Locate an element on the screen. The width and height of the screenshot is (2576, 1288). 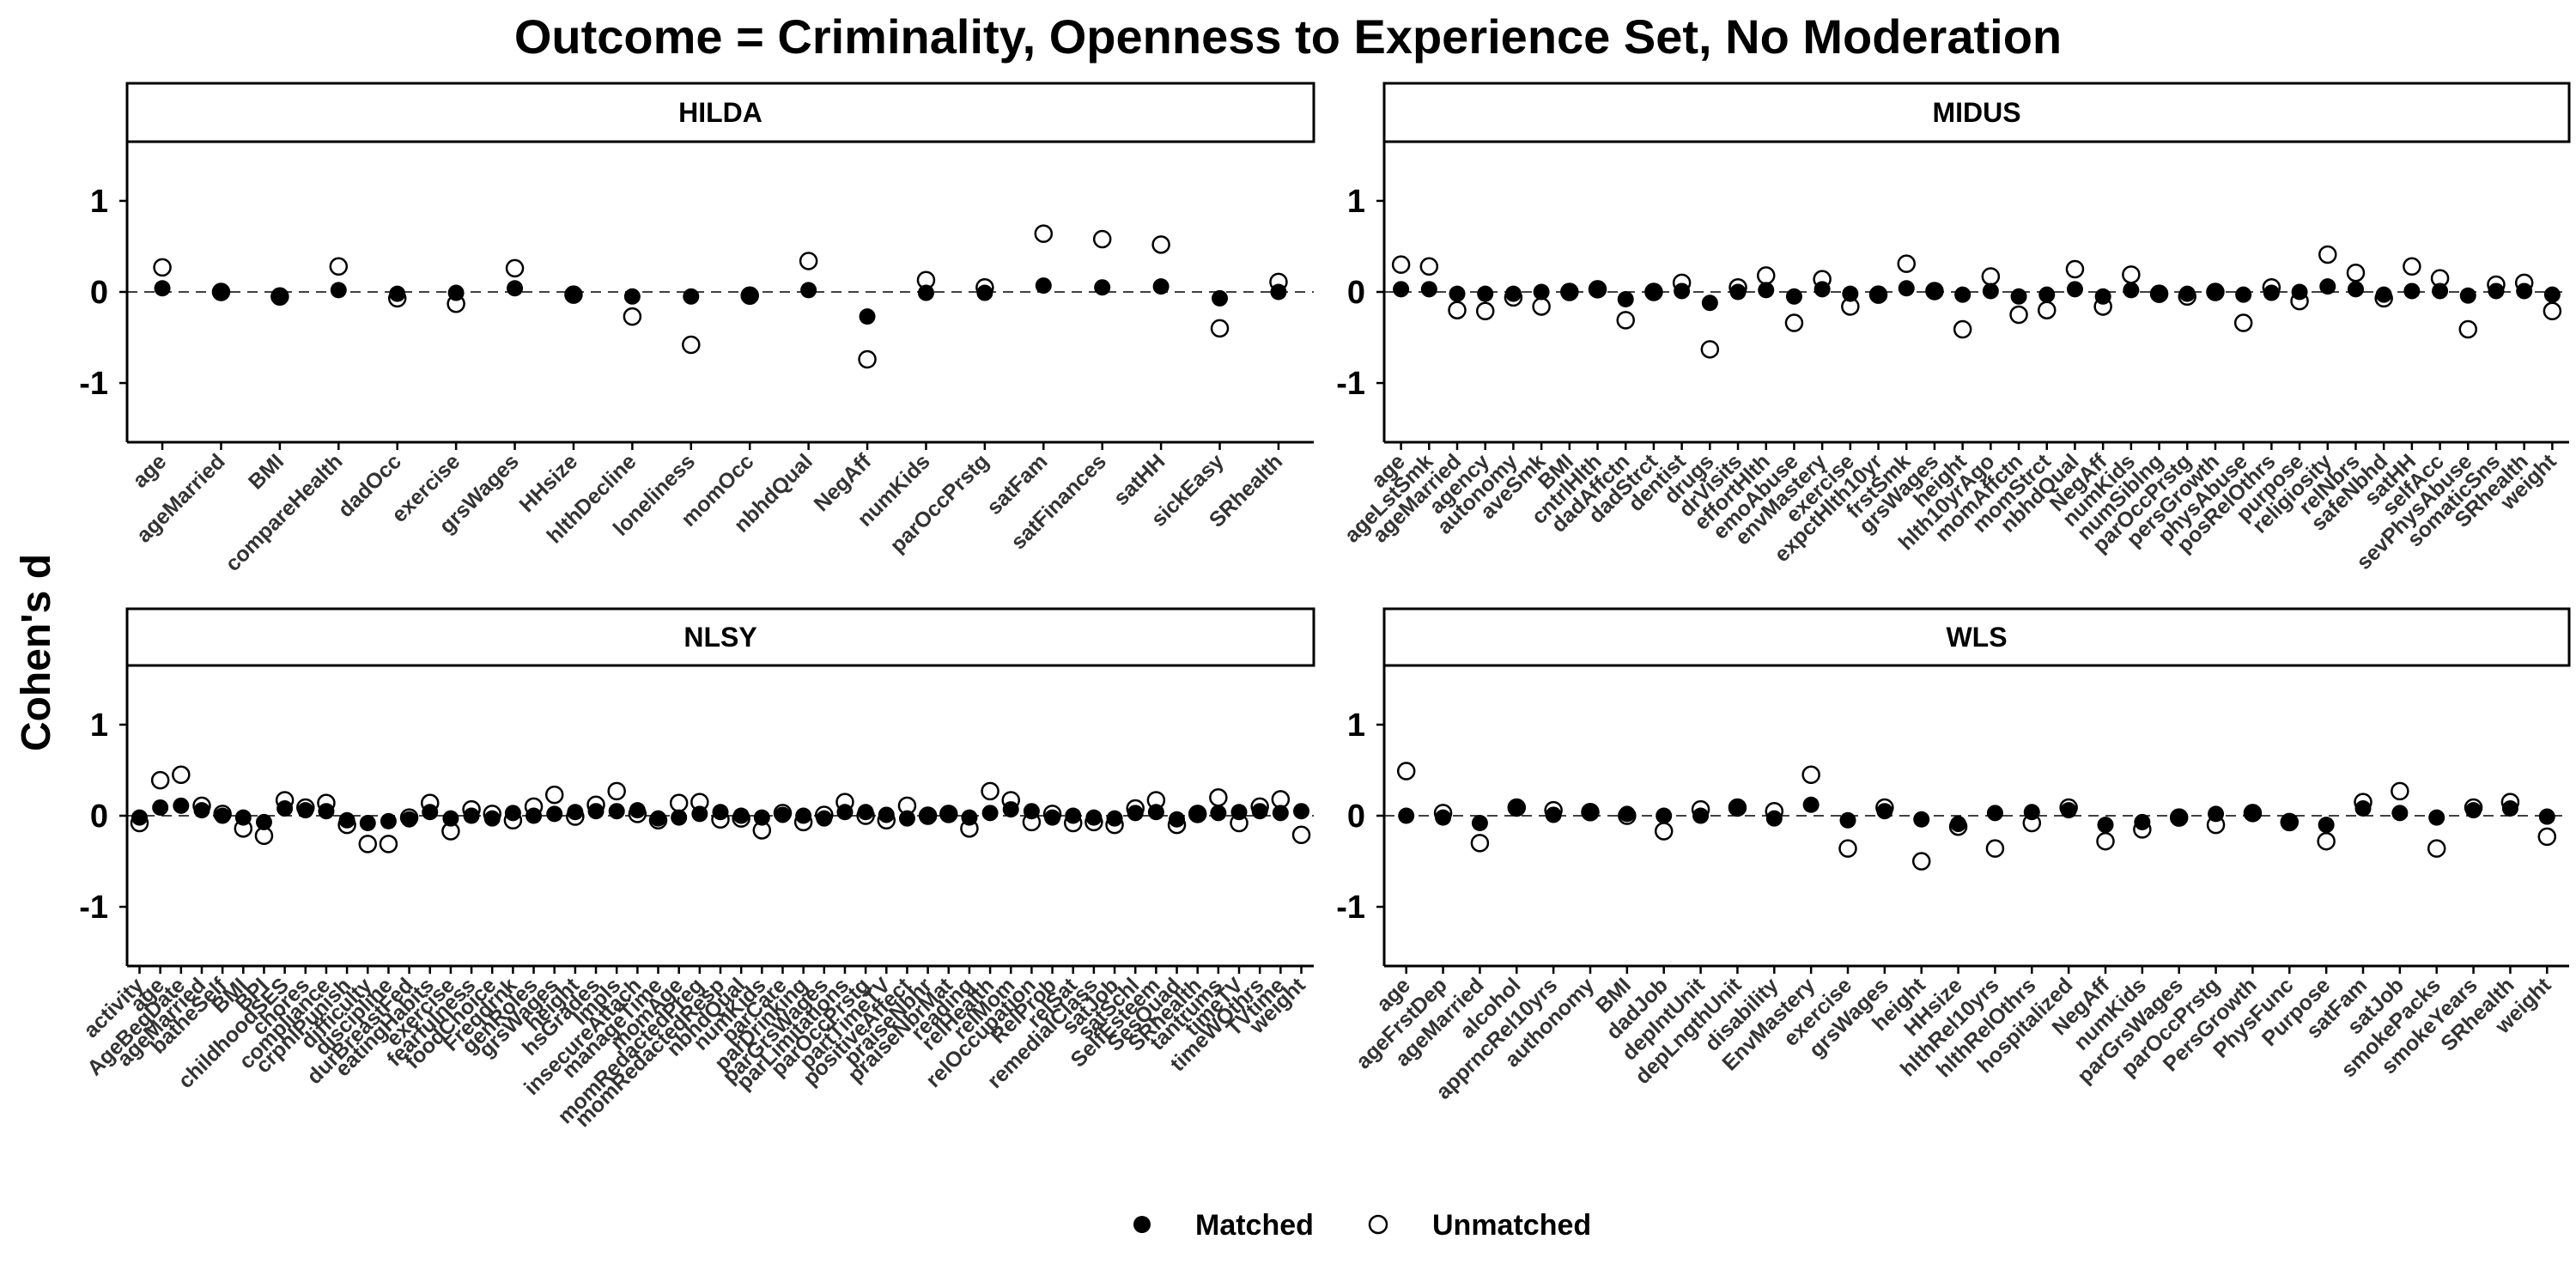
x-tick-label: age is located at coordinates (149, 470).